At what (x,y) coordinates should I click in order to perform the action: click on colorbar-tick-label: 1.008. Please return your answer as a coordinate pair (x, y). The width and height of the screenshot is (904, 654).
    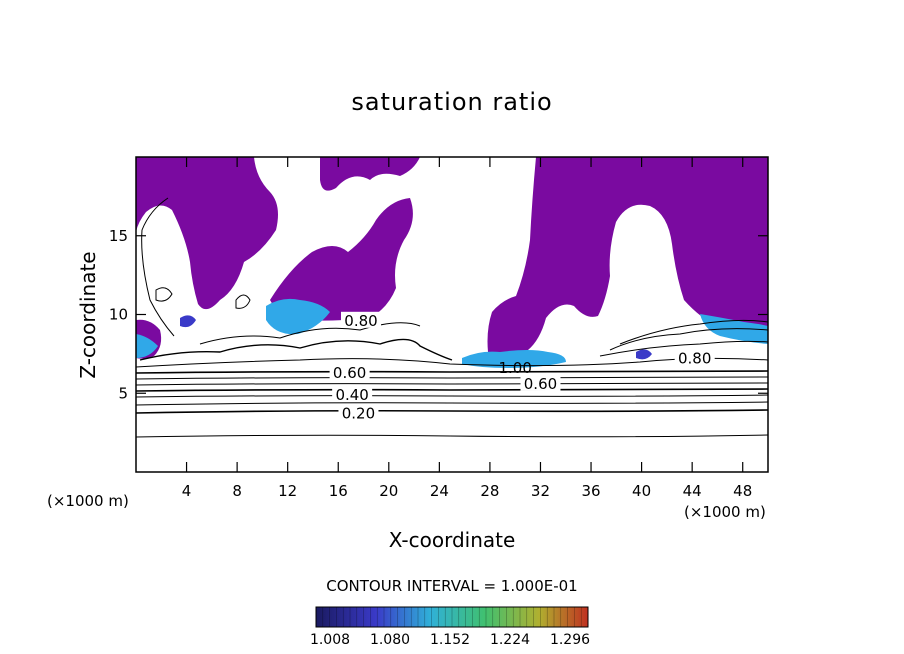
    Looking at the image, I should click on (330, 640).